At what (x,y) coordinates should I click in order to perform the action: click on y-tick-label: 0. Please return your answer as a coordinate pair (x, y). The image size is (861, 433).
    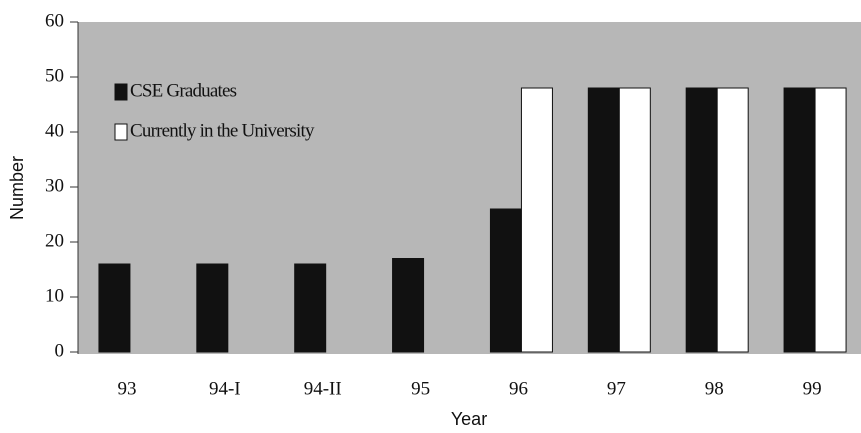
    Looking at the image, I should click on (60, 350).